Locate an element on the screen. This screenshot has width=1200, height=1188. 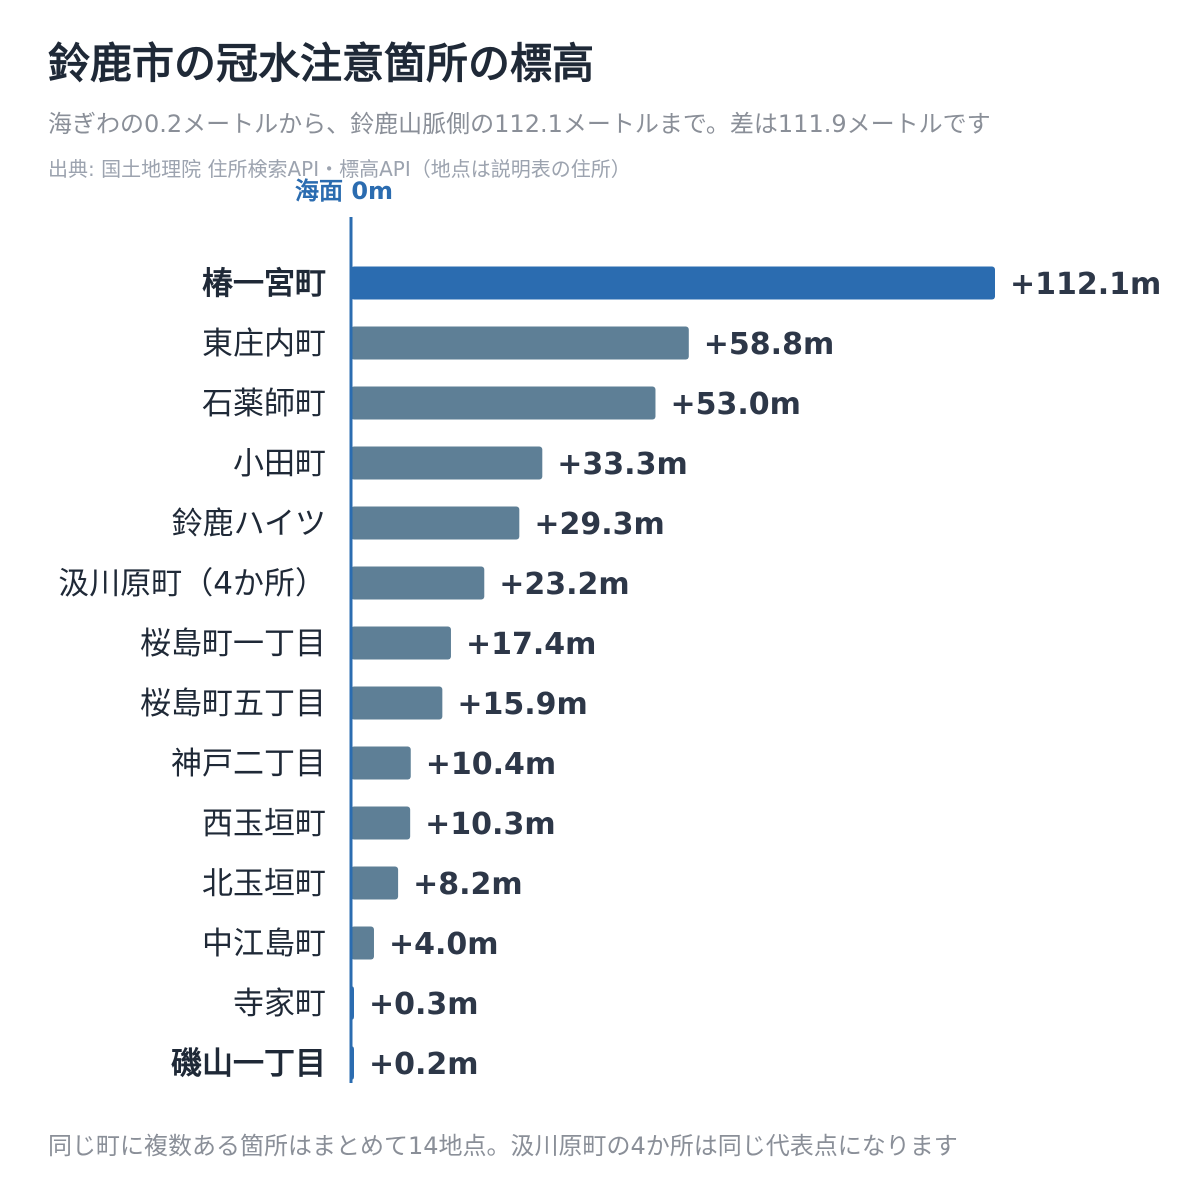
axis-zero-label: 海面 0m is located at coordinates (344, 191).